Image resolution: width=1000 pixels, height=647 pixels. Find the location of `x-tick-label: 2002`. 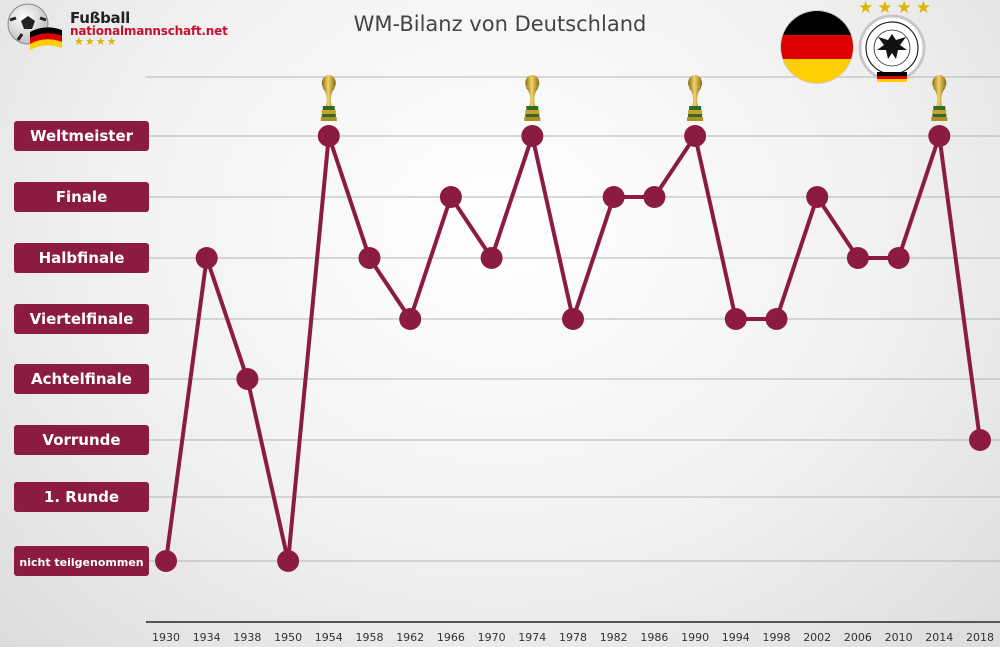

x-tick-label: 2002 is located at coordinates (817, 637).